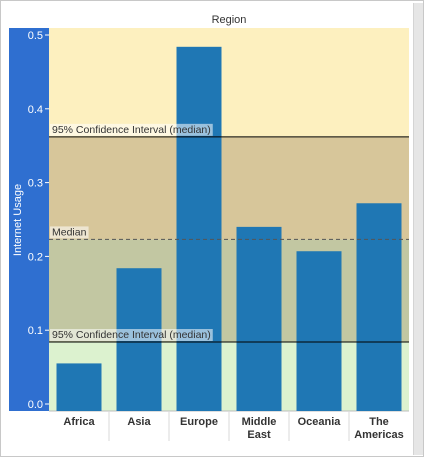 The width and height of the screenshot is (424, 458). I want to click on x-tick-label: Europe, so click(199, 422).